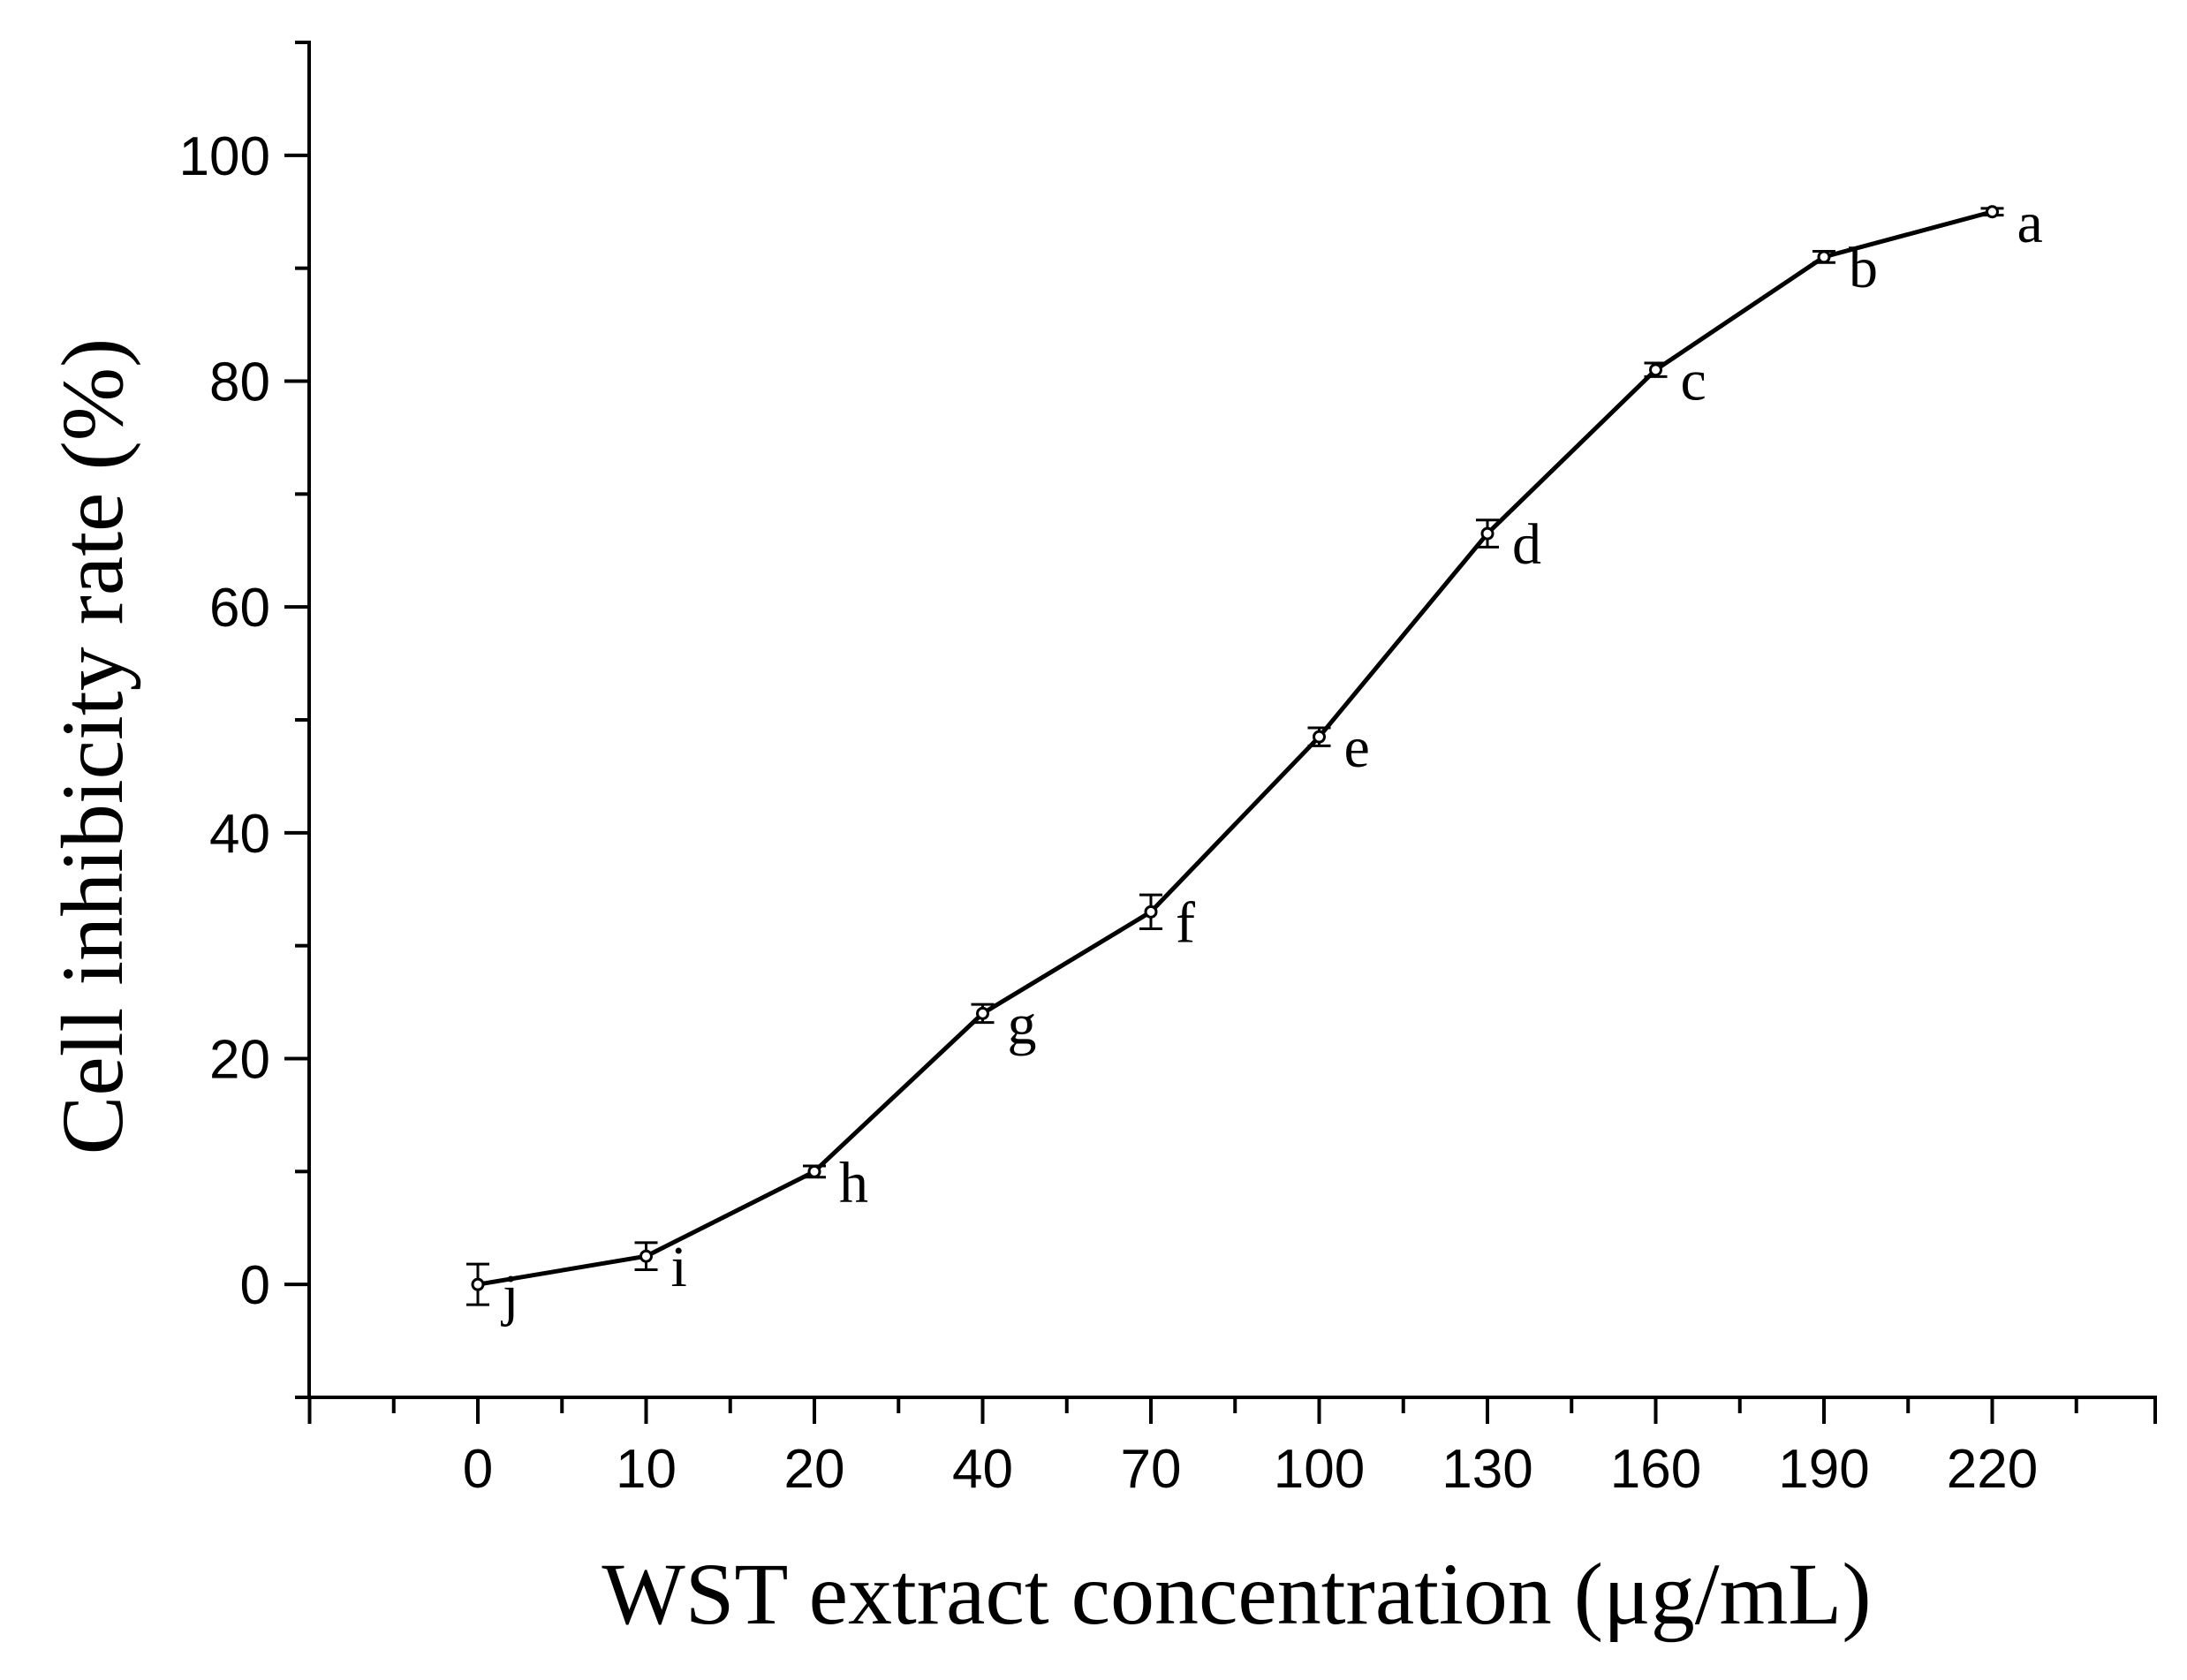 The image size is (2187, 1680). What do you see at coordinates (854, 1182) in the screenshot?
I see `point-label: h` at bounding box center [854, 1182].